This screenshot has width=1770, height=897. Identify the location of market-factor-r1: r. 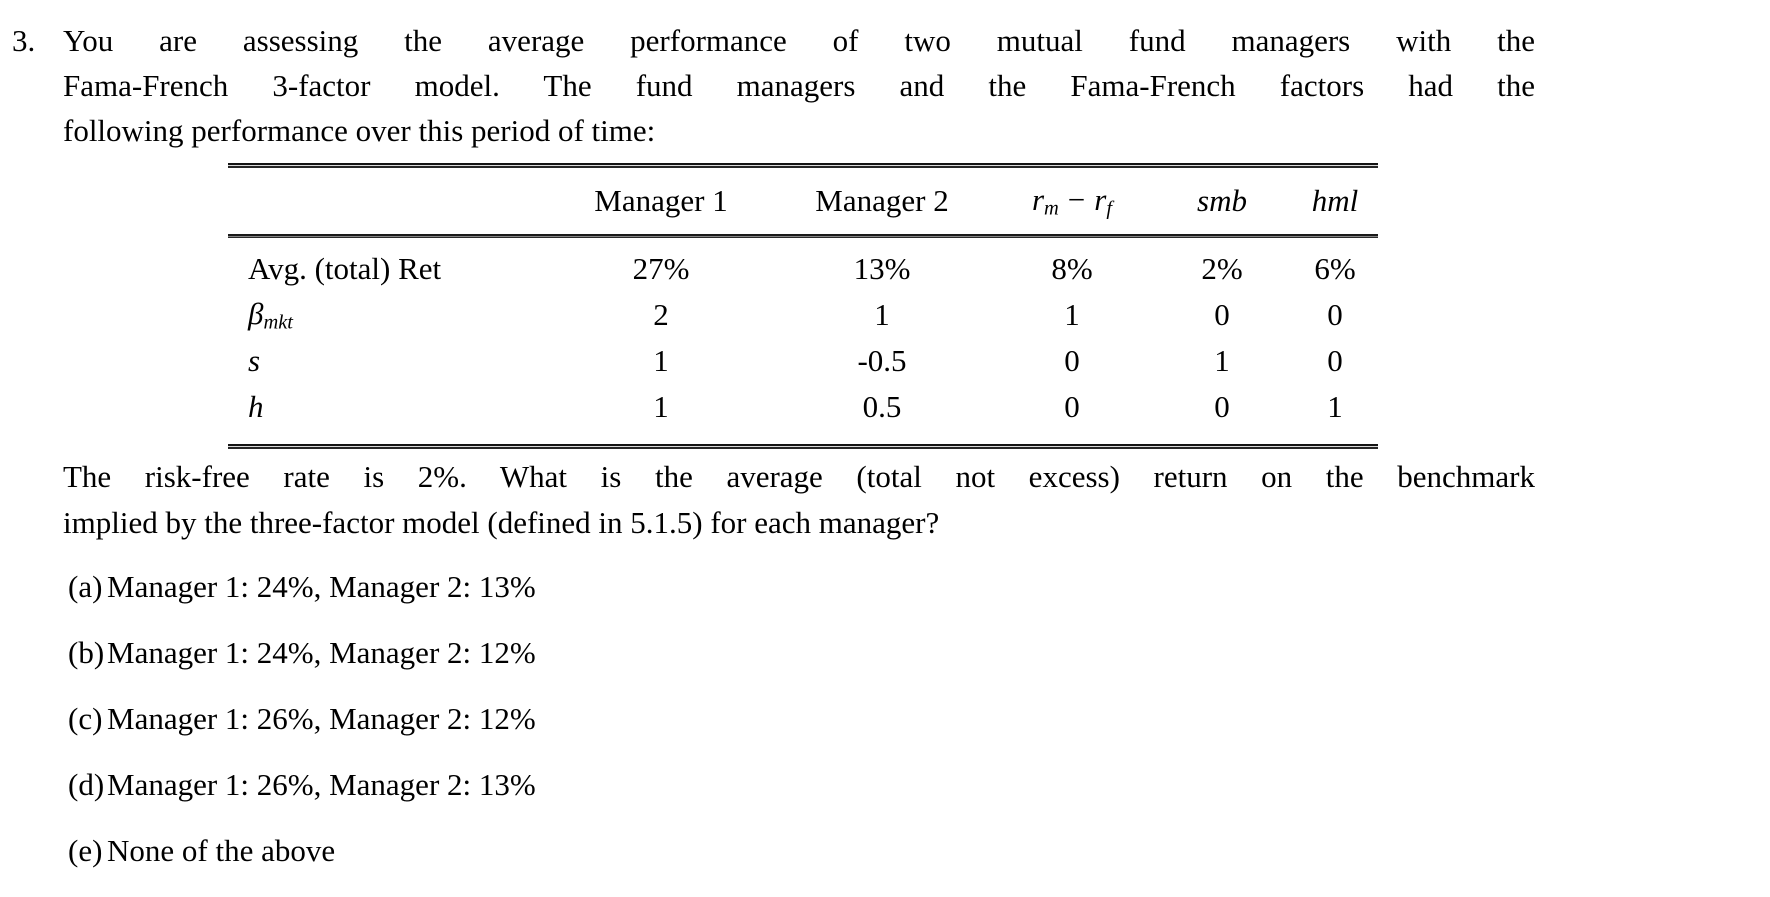
(1038, 199).